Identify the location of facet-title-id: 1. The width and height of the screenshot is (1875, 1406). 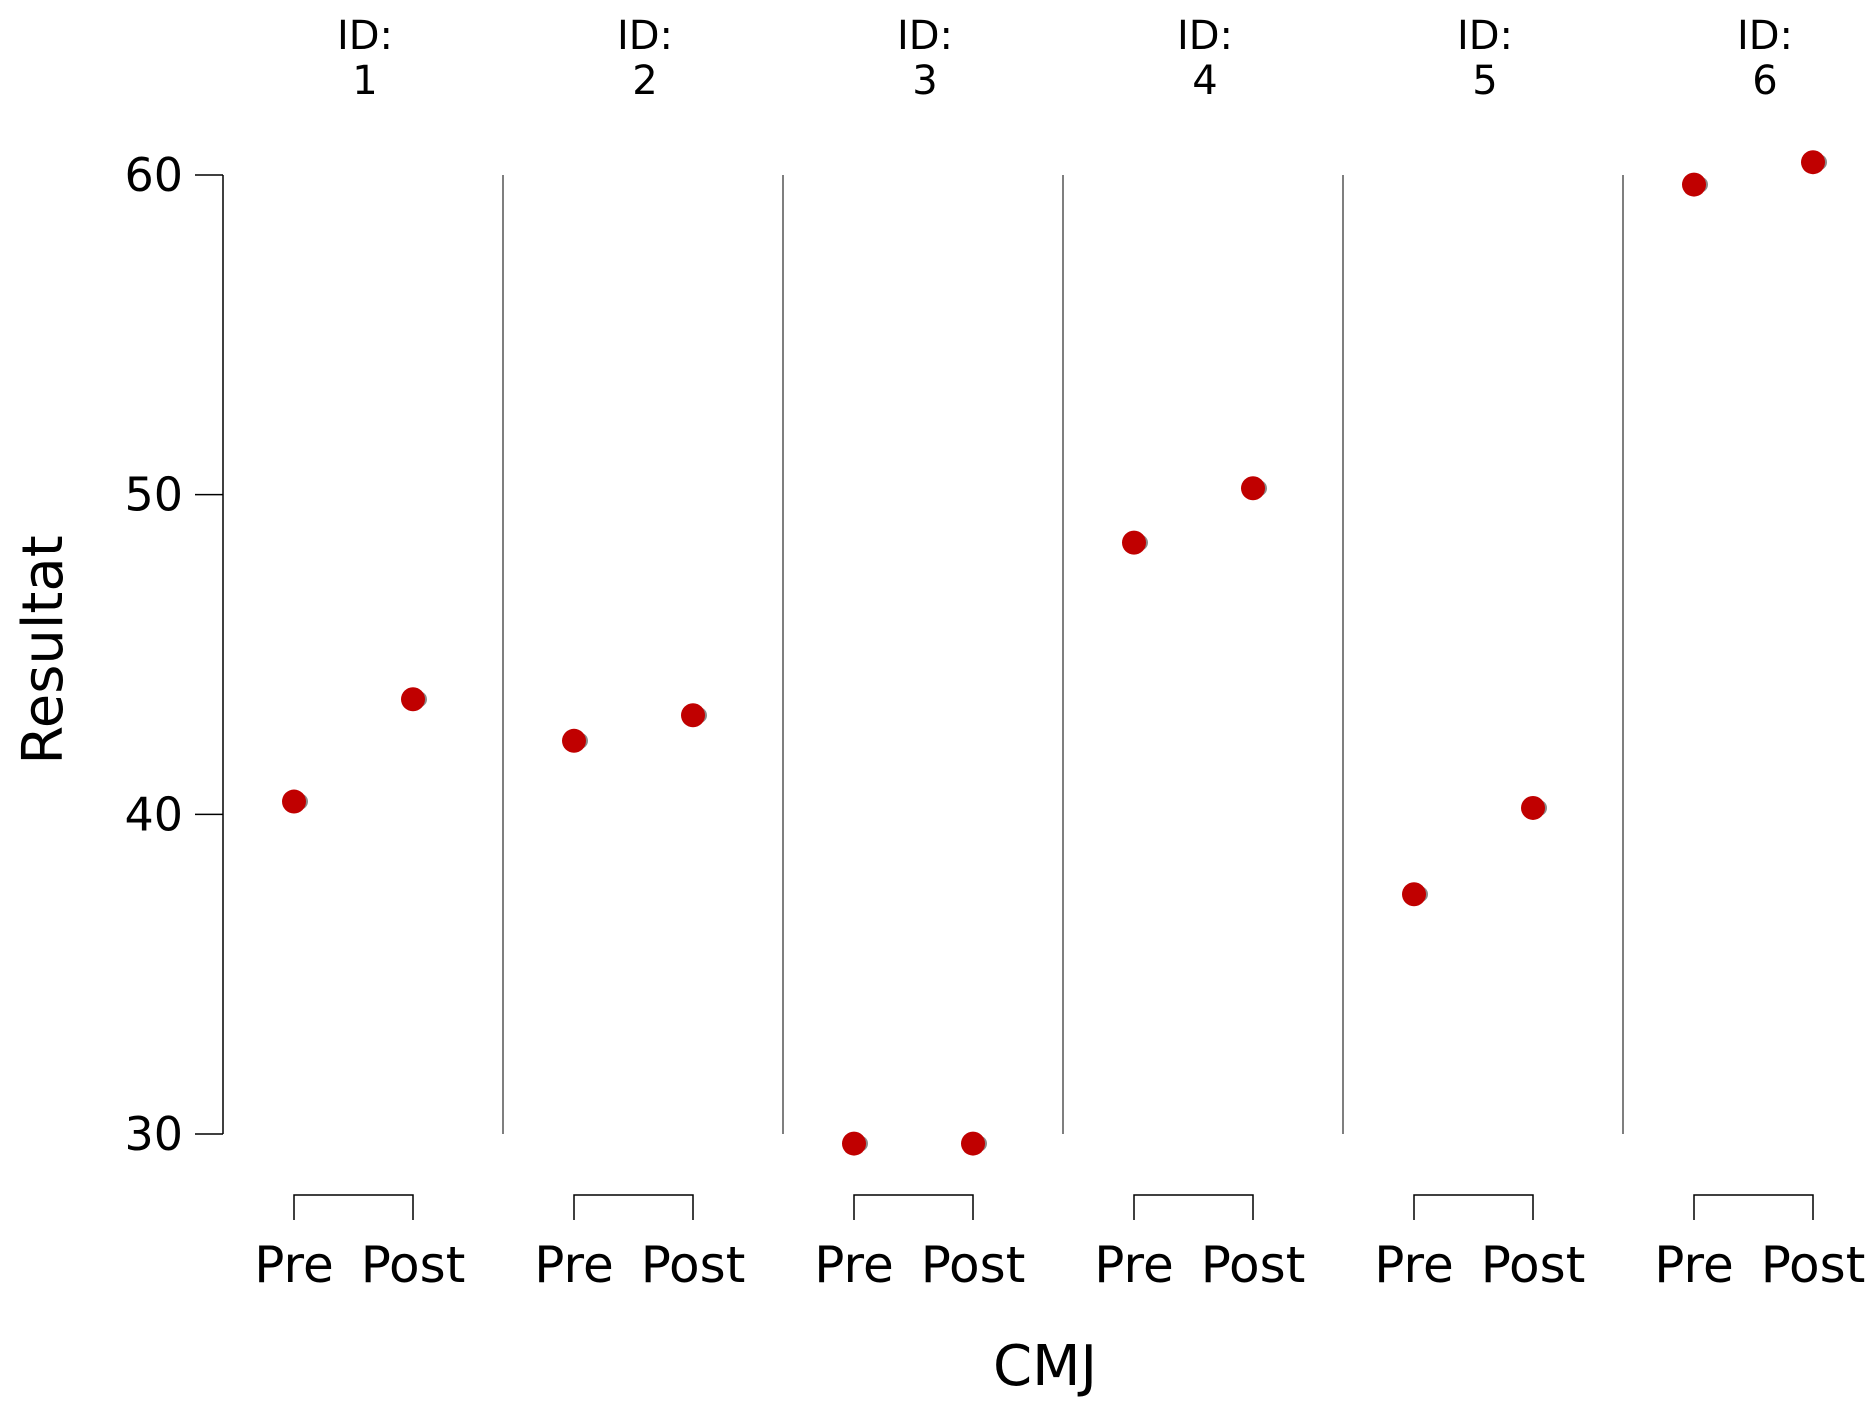
(364, 81).